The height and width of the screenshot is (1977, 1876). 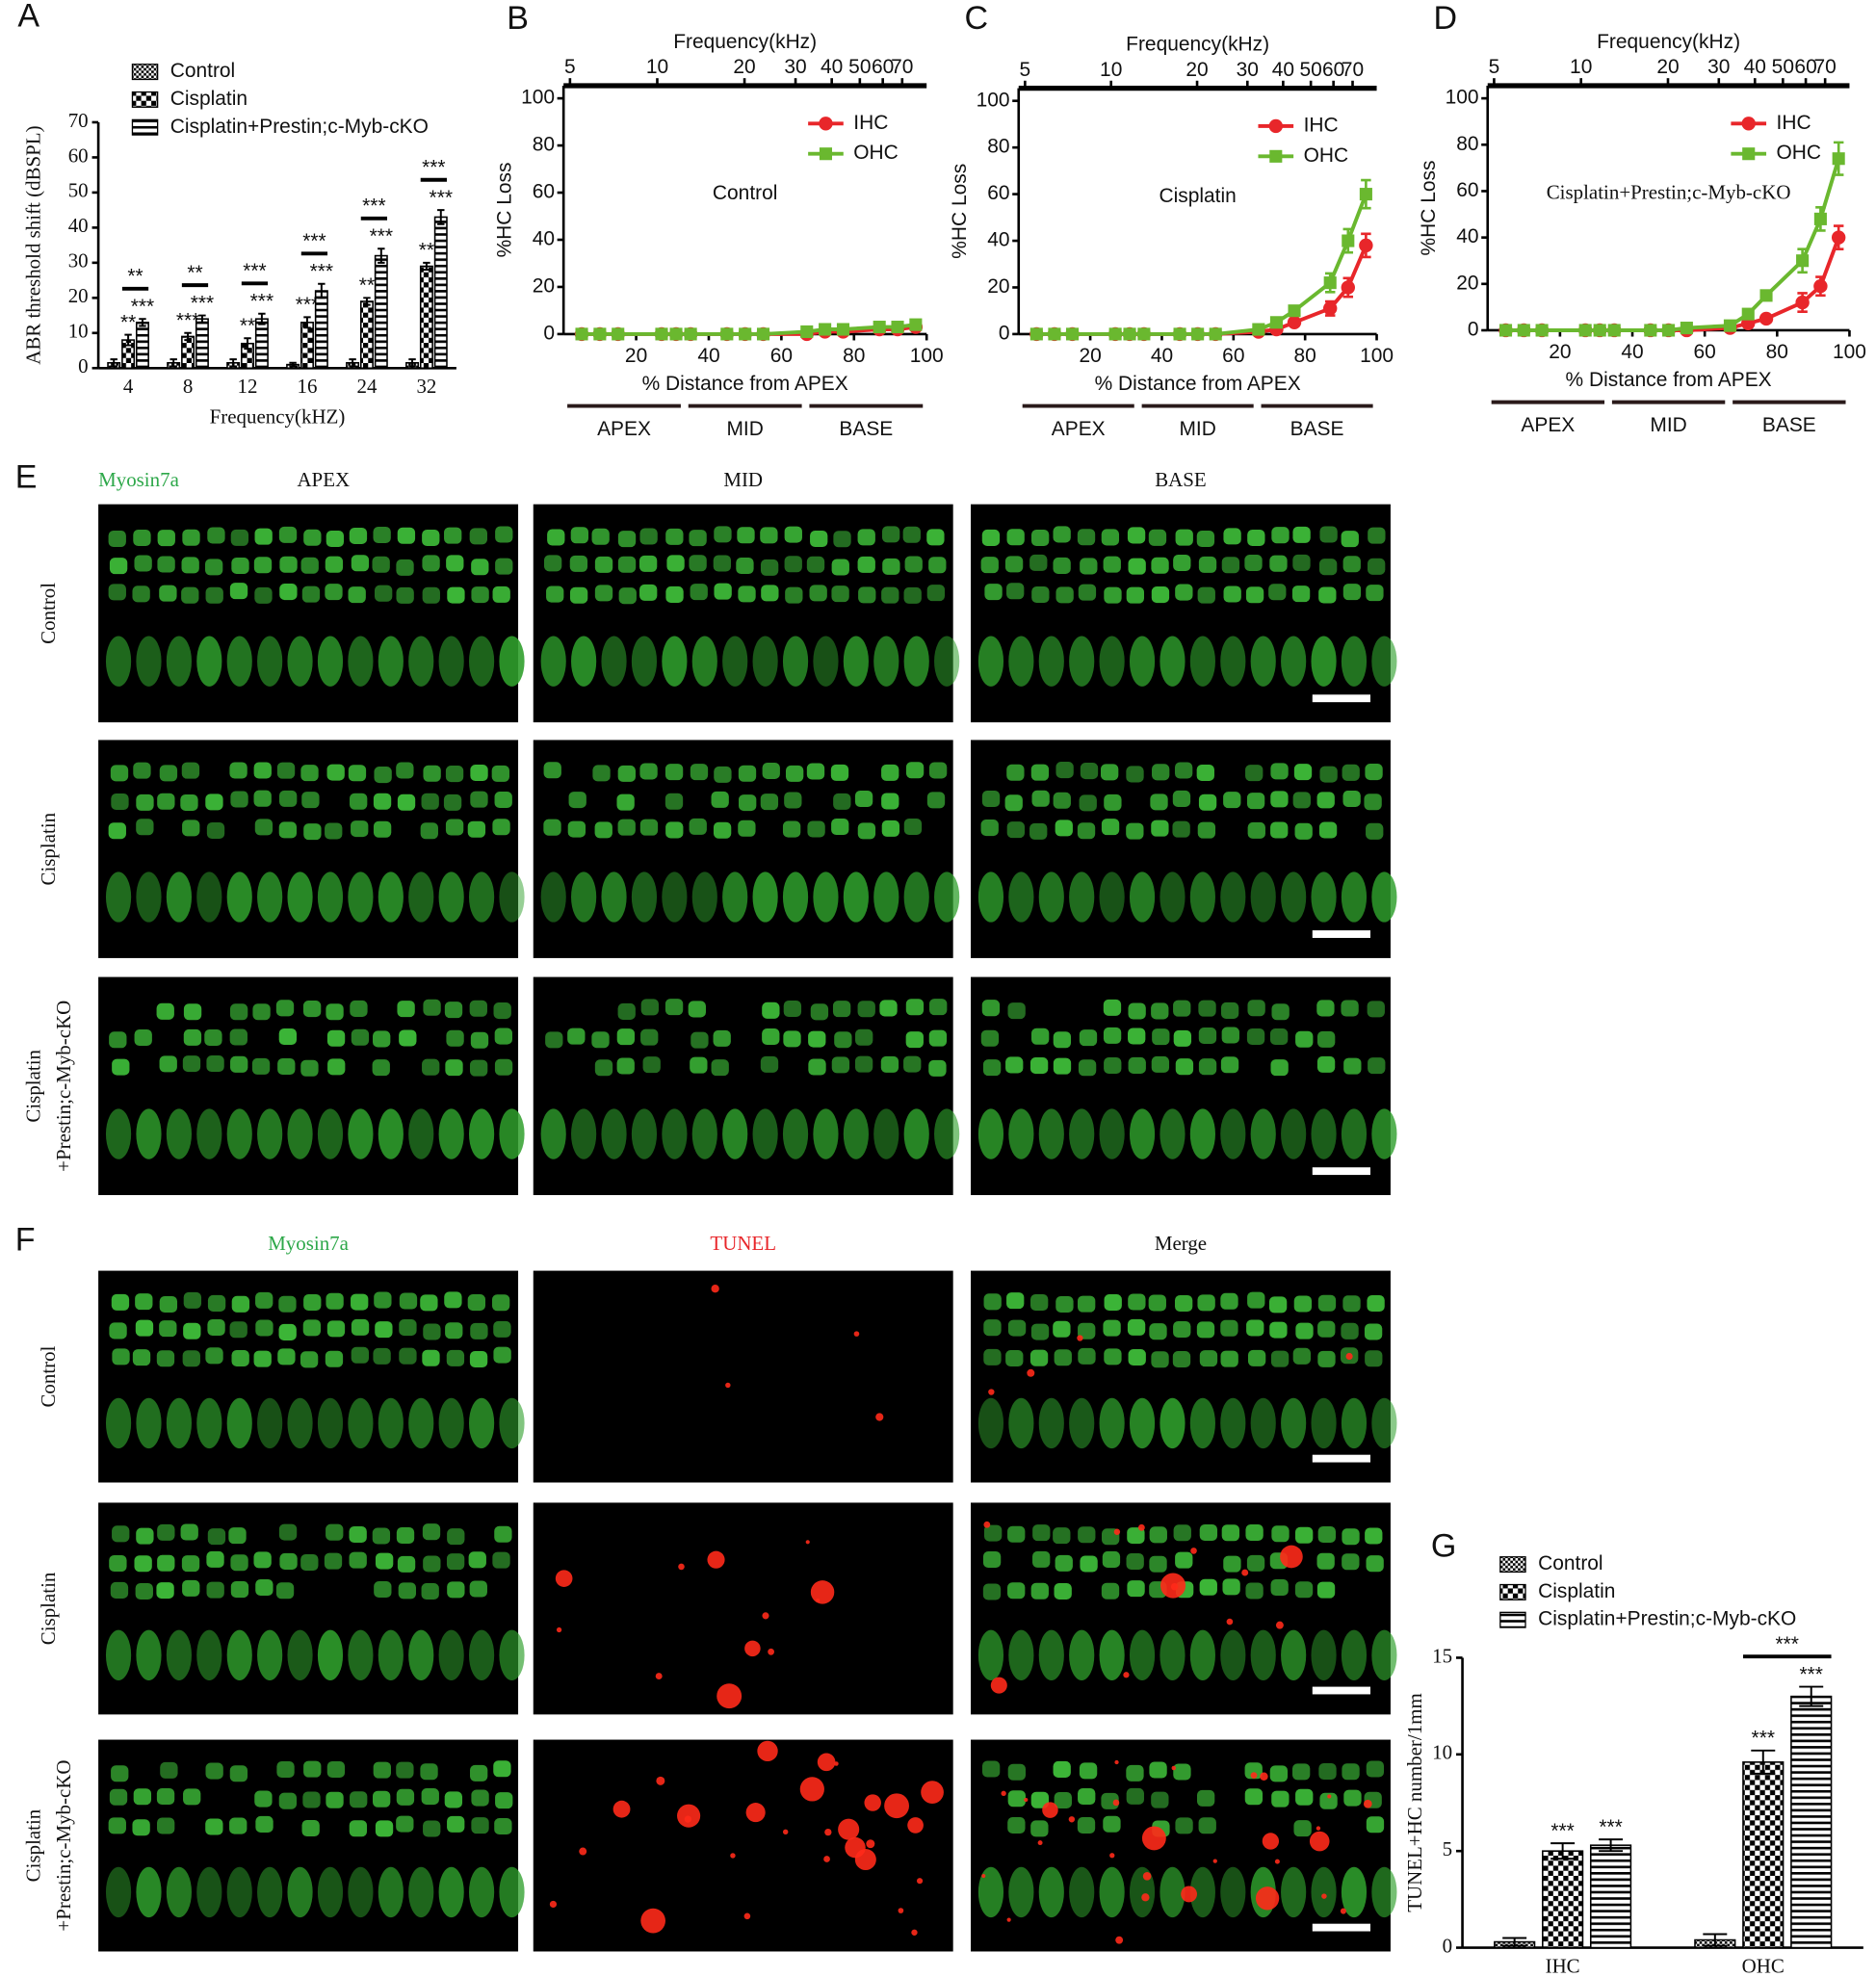 I want to click on x-tick-label: 12, so click(x=248, y=387).